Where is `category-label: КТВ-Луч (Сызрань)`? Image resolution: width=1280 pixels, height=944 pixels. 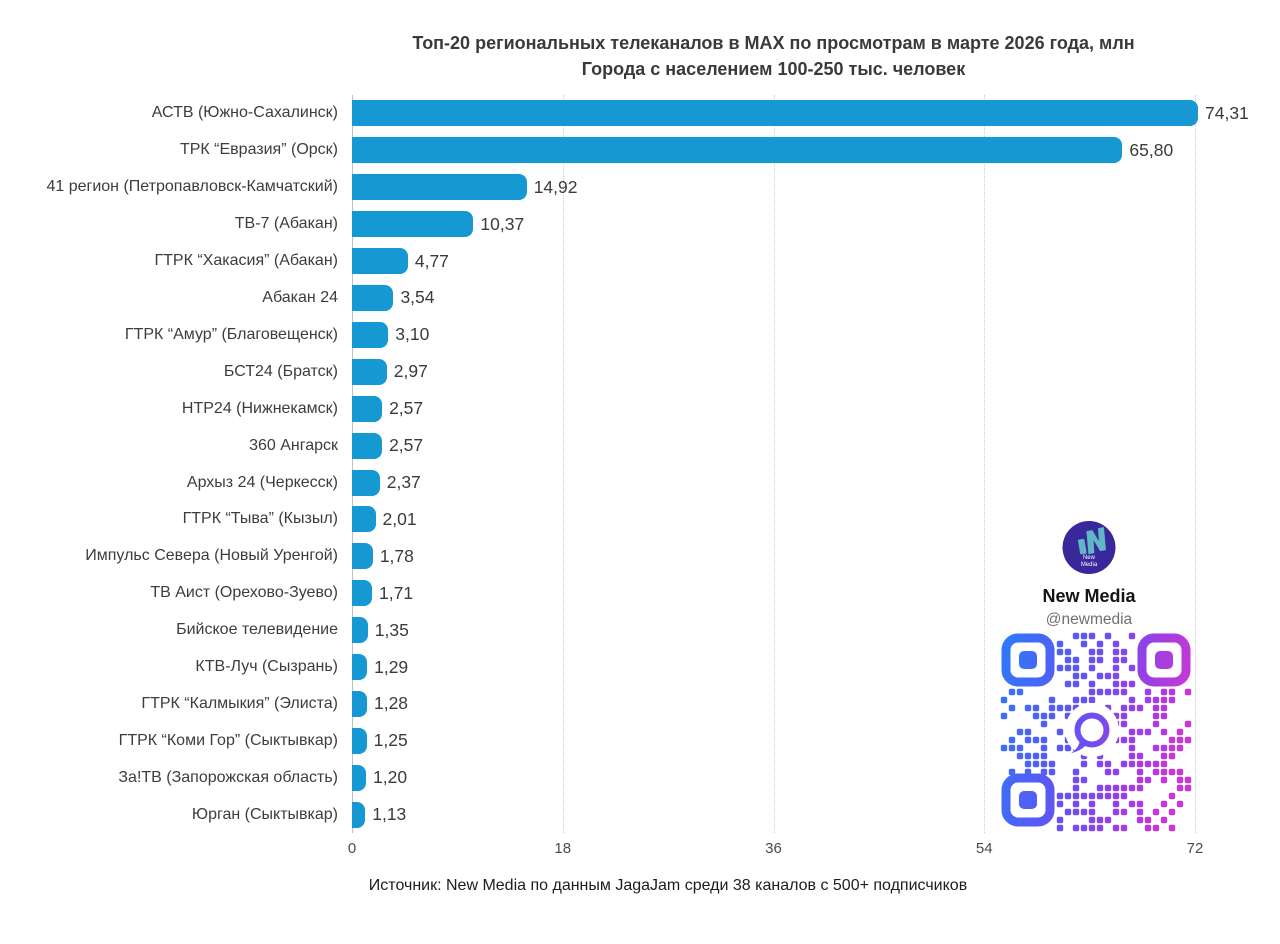 category-label: КТВ-Луч (Сызрань) is located at coordinates (266, 667).